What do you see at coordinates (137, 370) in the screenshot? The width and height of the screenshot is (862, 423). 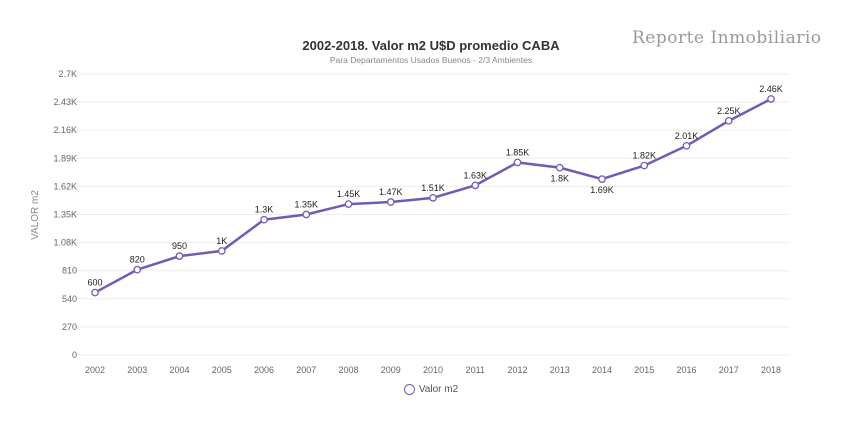 I see `x-tick-label: 2003` at bounding box center [137, 370].